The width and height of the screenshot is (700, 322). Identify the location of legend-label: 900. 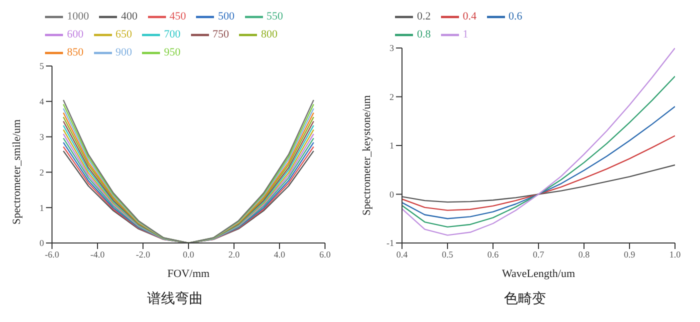
(124, 52).